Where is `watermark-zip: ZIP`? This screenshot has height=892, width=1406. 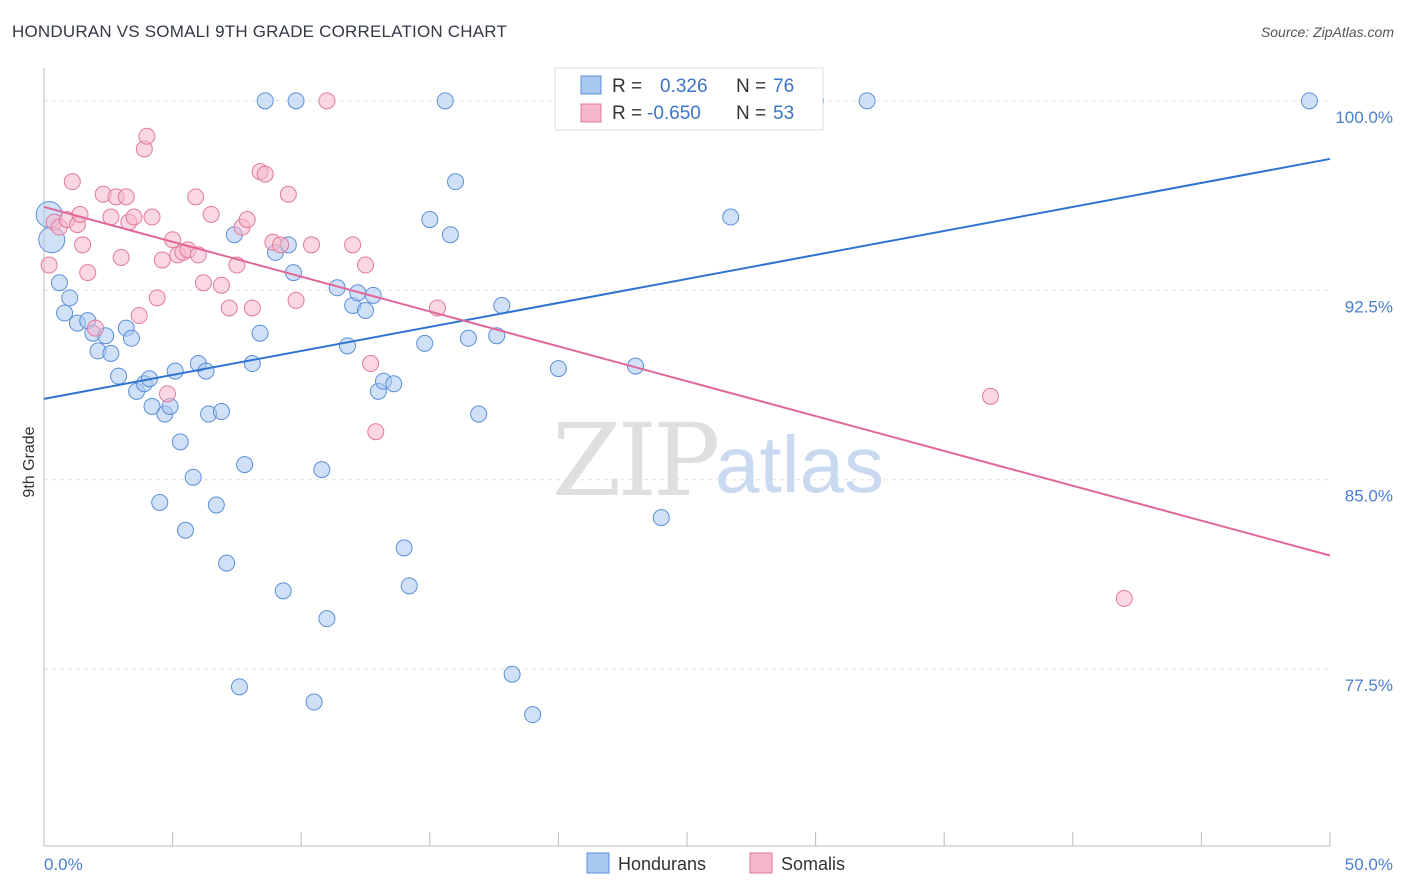 watermark-zip: ZIP is located at coordinates (634, 460).